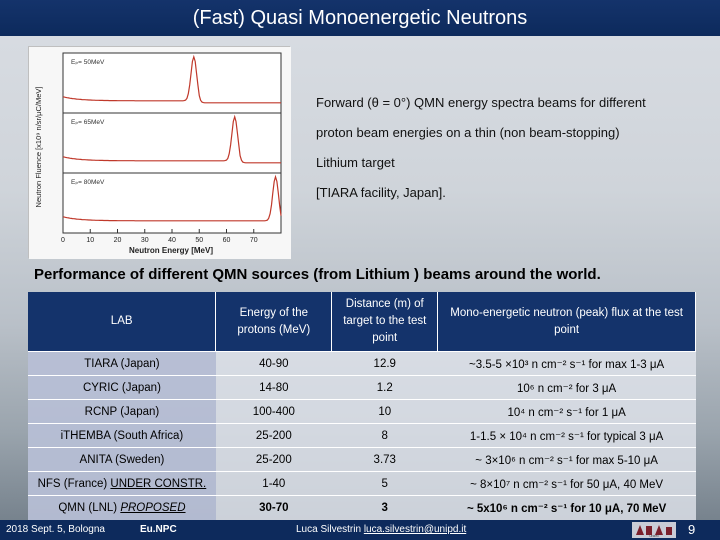 This screenshot has height=540, width=720. Describe the element at coordinates (122, 411) in the screenshot. I see `cell-lab: RCNP (Japan)` at that location.